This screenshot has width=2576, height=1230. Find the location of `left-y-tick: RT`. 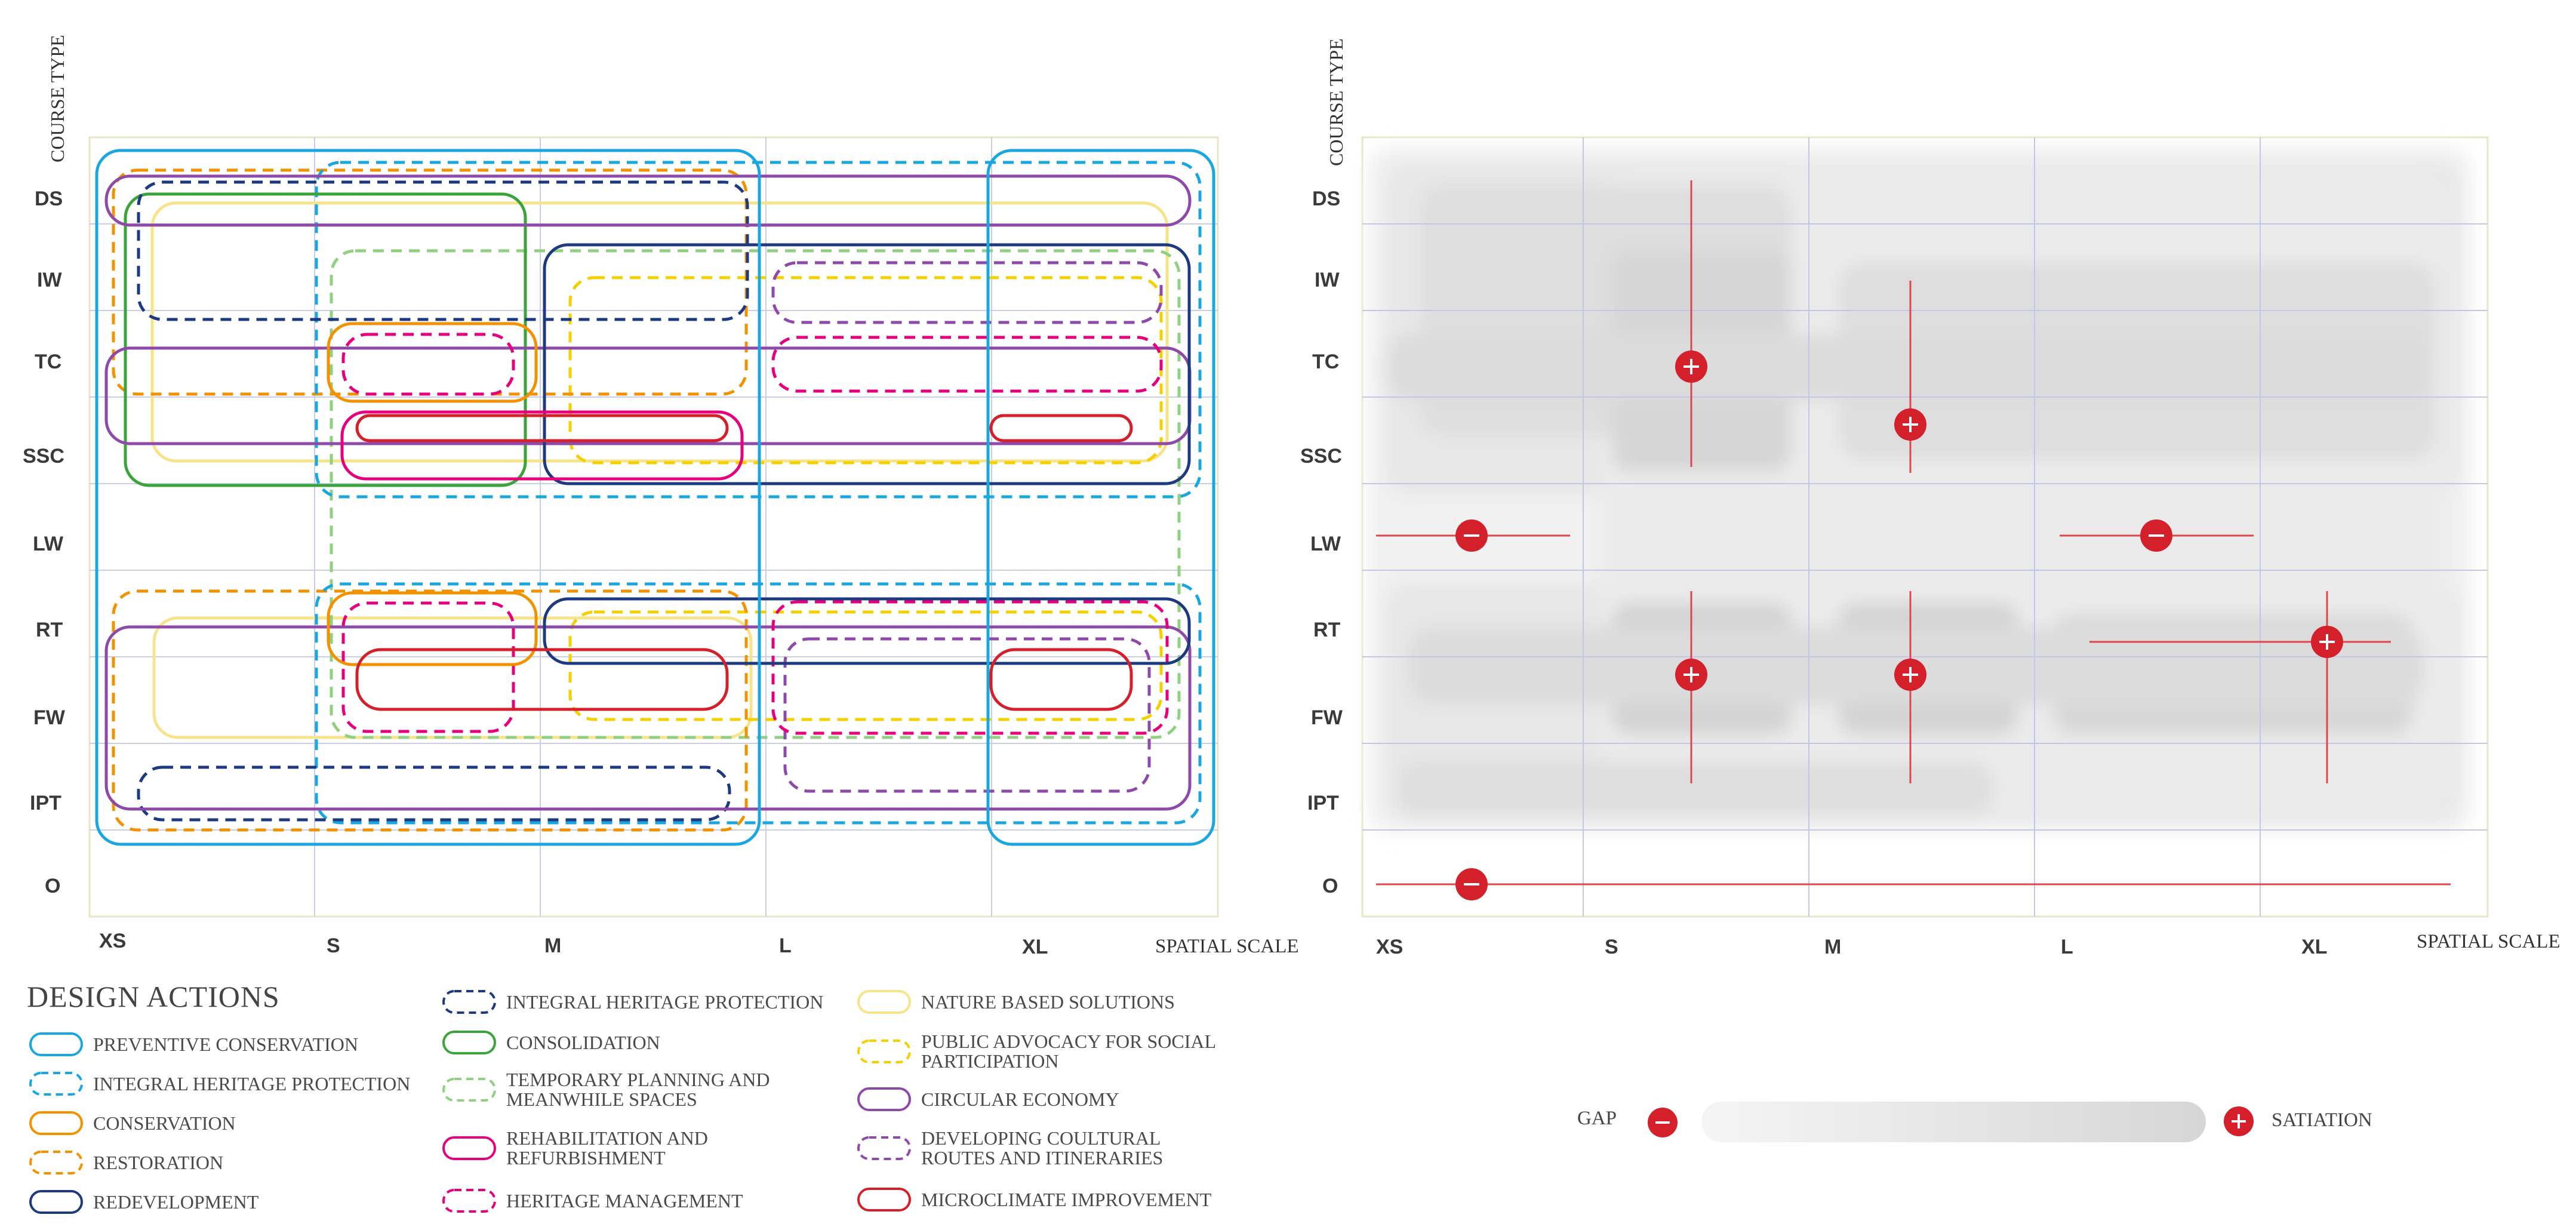

left-y-tick: RT is located at coordinates (49, 630).